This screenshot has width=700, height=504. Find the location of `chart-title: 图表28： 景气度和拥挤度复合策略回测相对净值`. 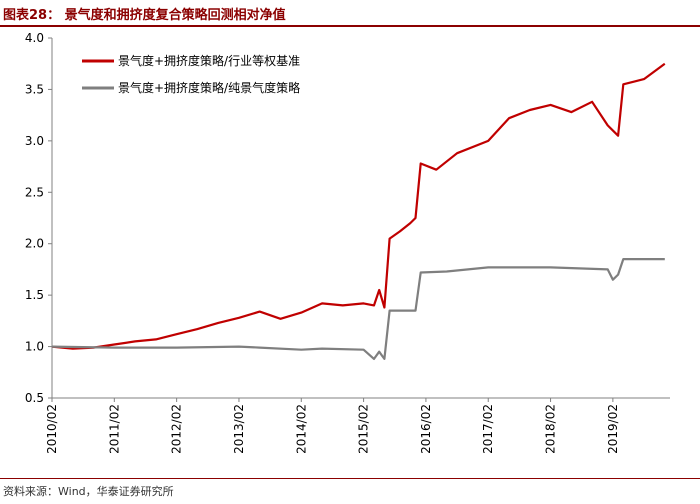

chart-title: 图表28： 景气度和拥挤度复合策略回测相对净值 is located at coordinates (144, 15).